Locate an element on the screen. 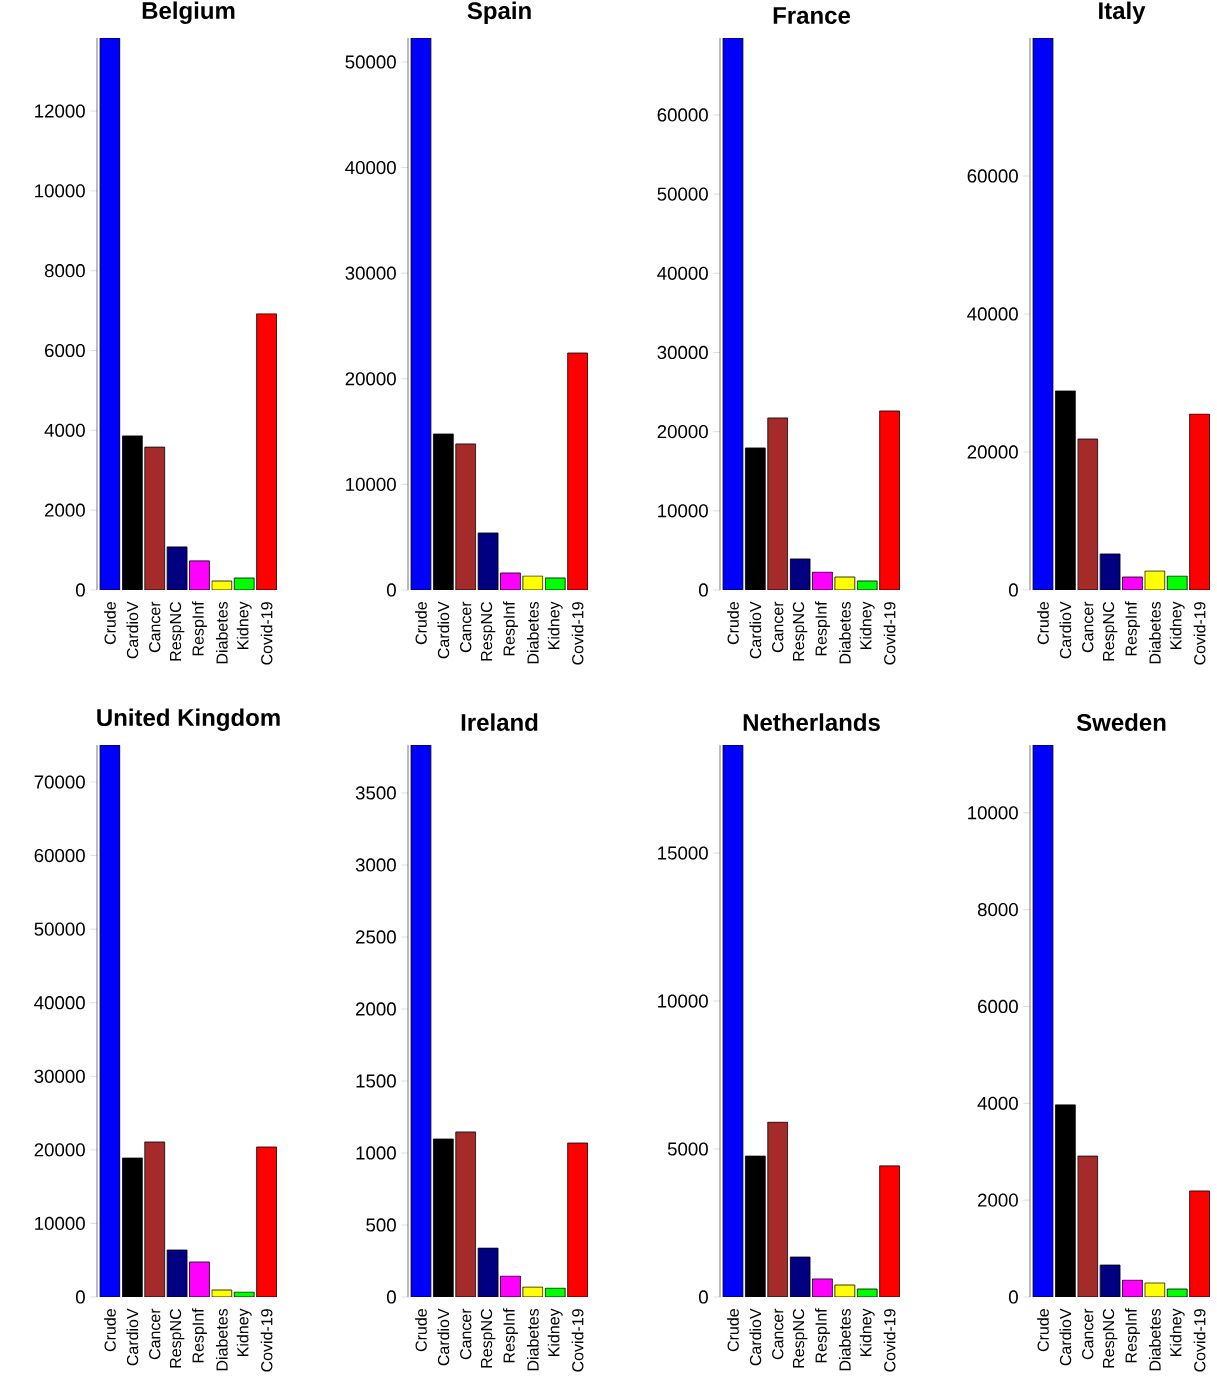  y-tick-label: 12000 is located at coordinates (60, 111).